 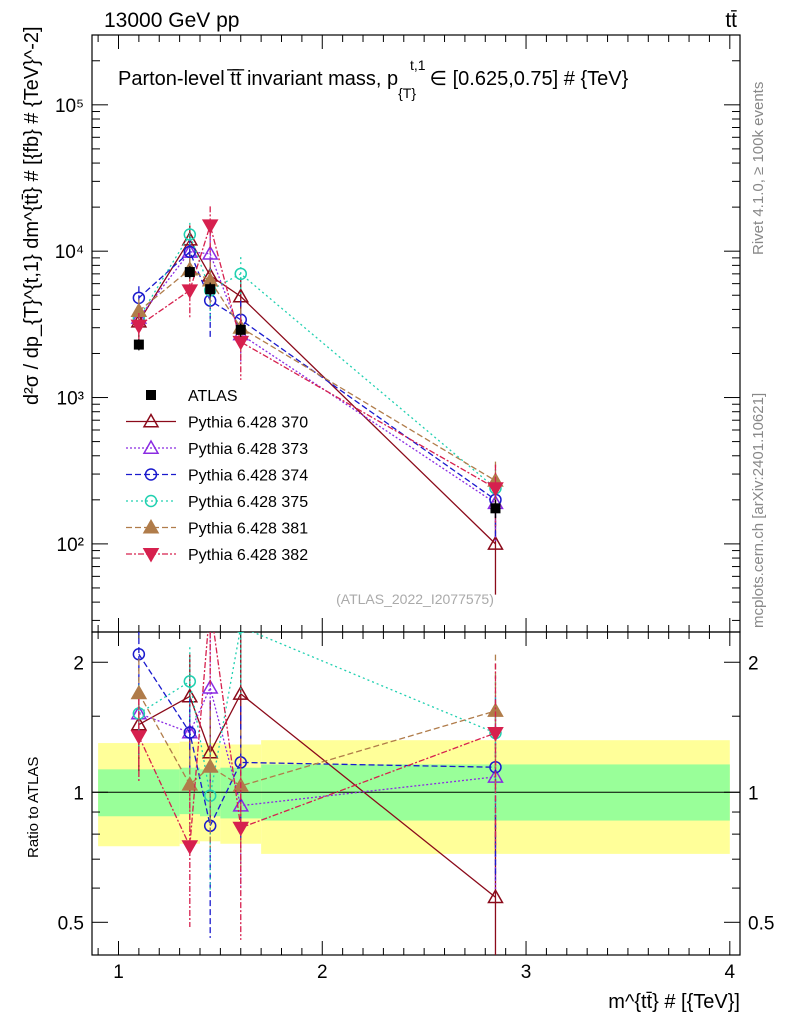 I want to click on ratio-tick-label-right: 2, so click(x=753, y=663).